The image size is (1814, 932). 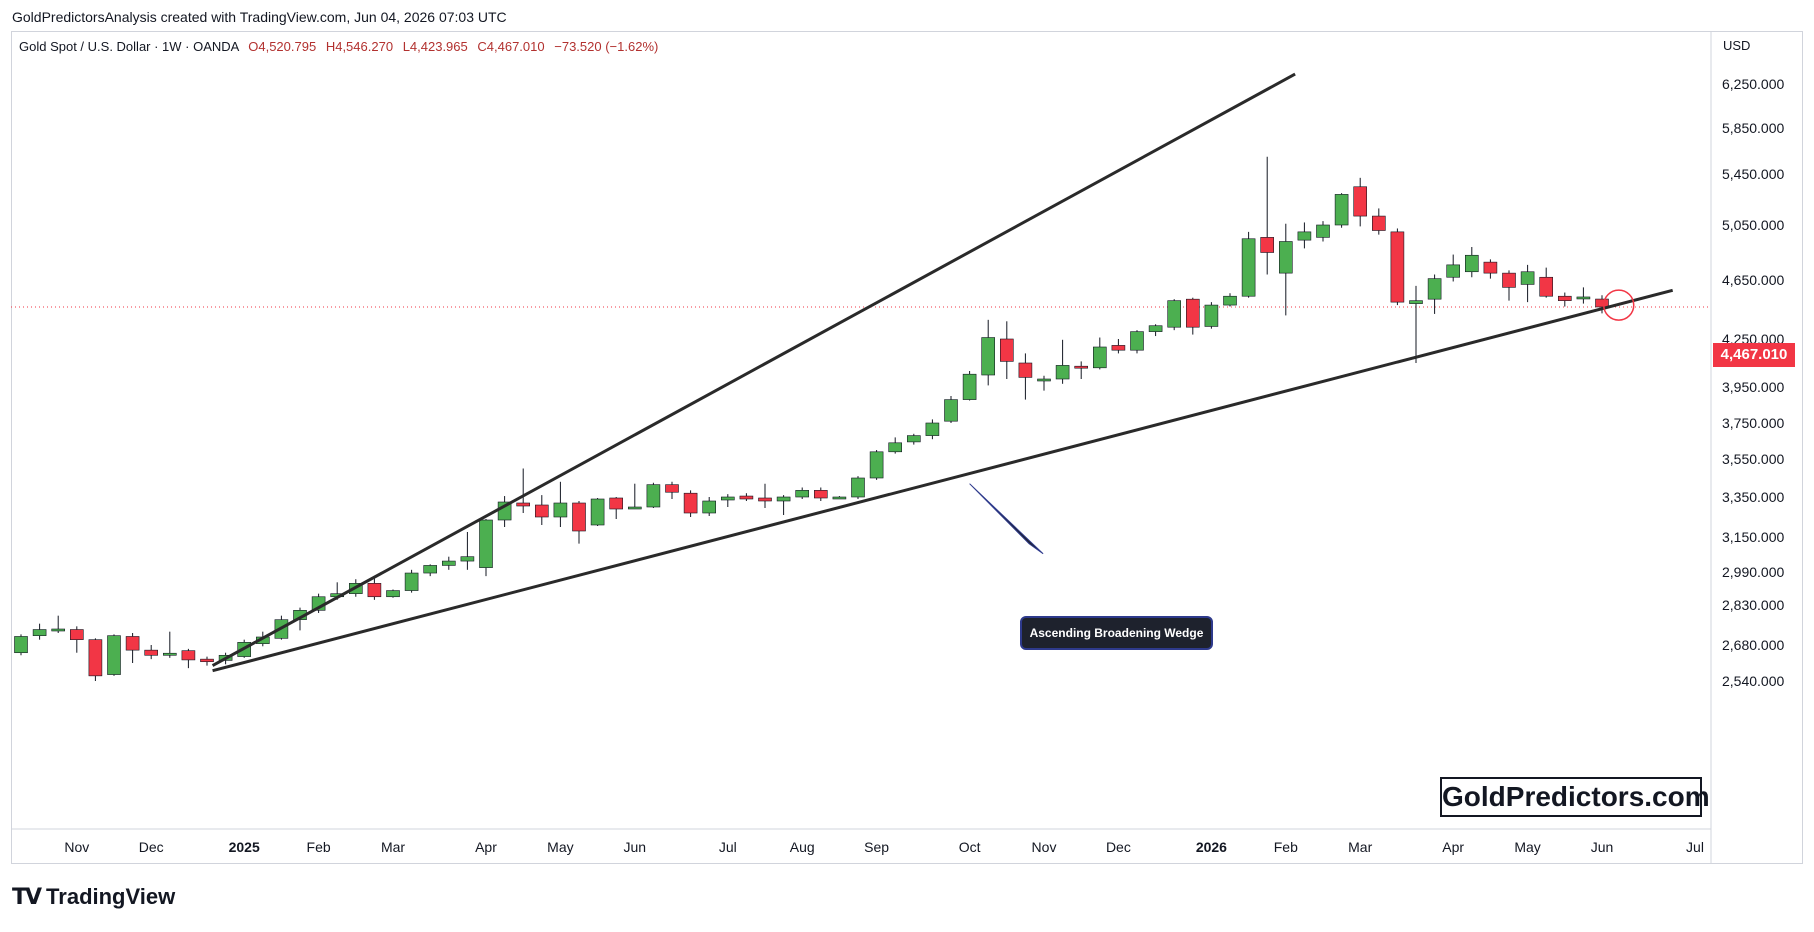 I want to click on time-tick-label: 2025, so click(x=244, y=847).